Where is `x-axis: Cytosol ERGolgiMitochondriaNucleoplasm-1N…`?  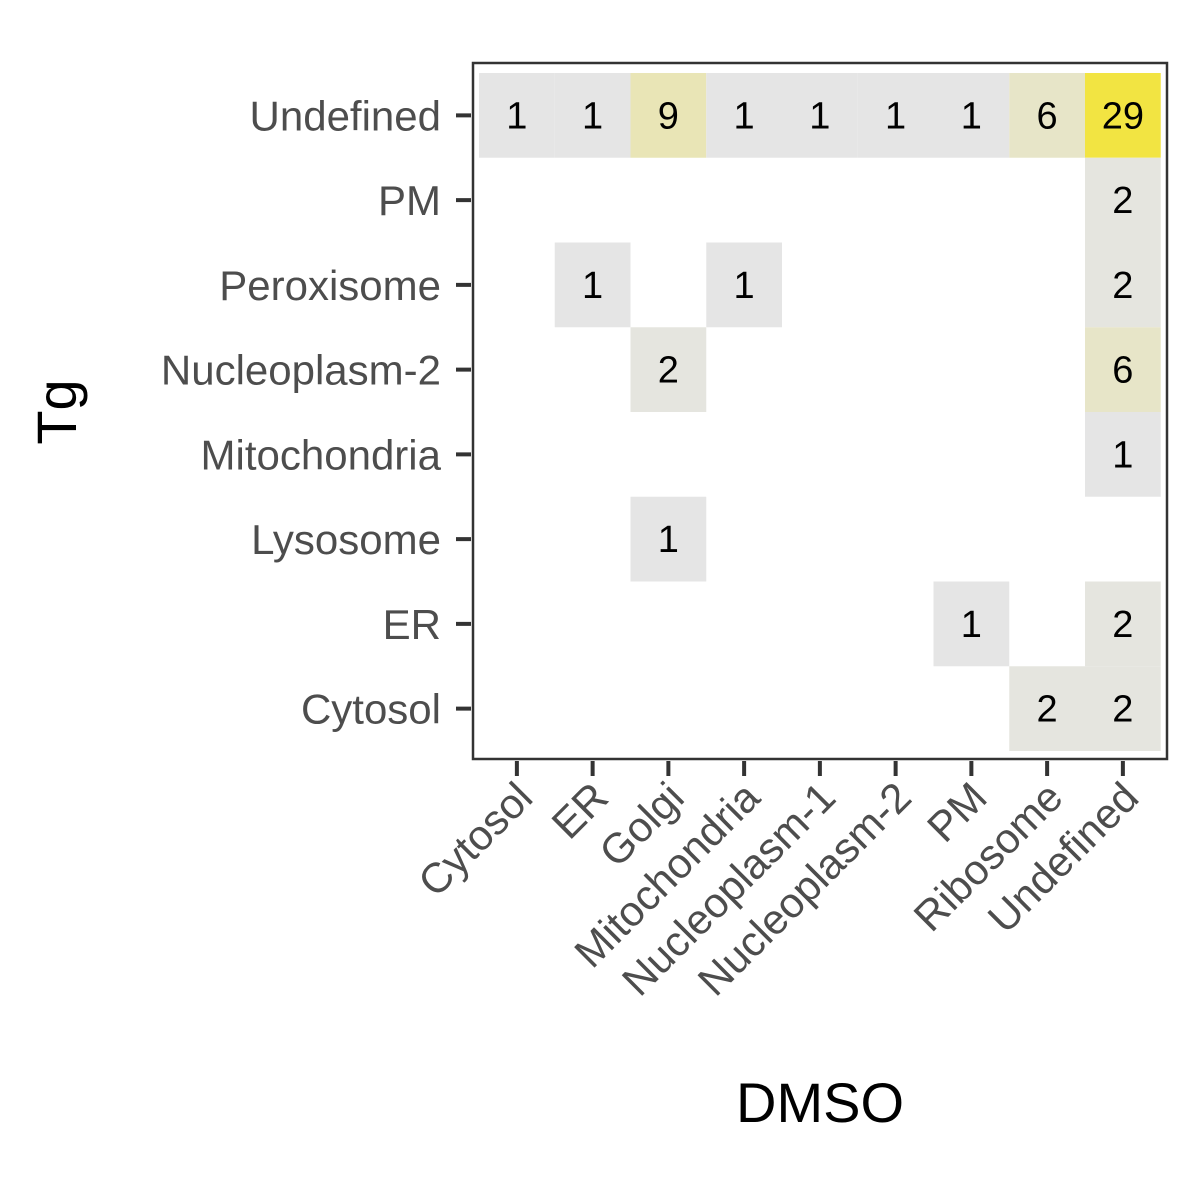 x-axis: Cytosol ERGolgiMitochondriaNucleoplasm-1N… is located at coordinates (778, 882).